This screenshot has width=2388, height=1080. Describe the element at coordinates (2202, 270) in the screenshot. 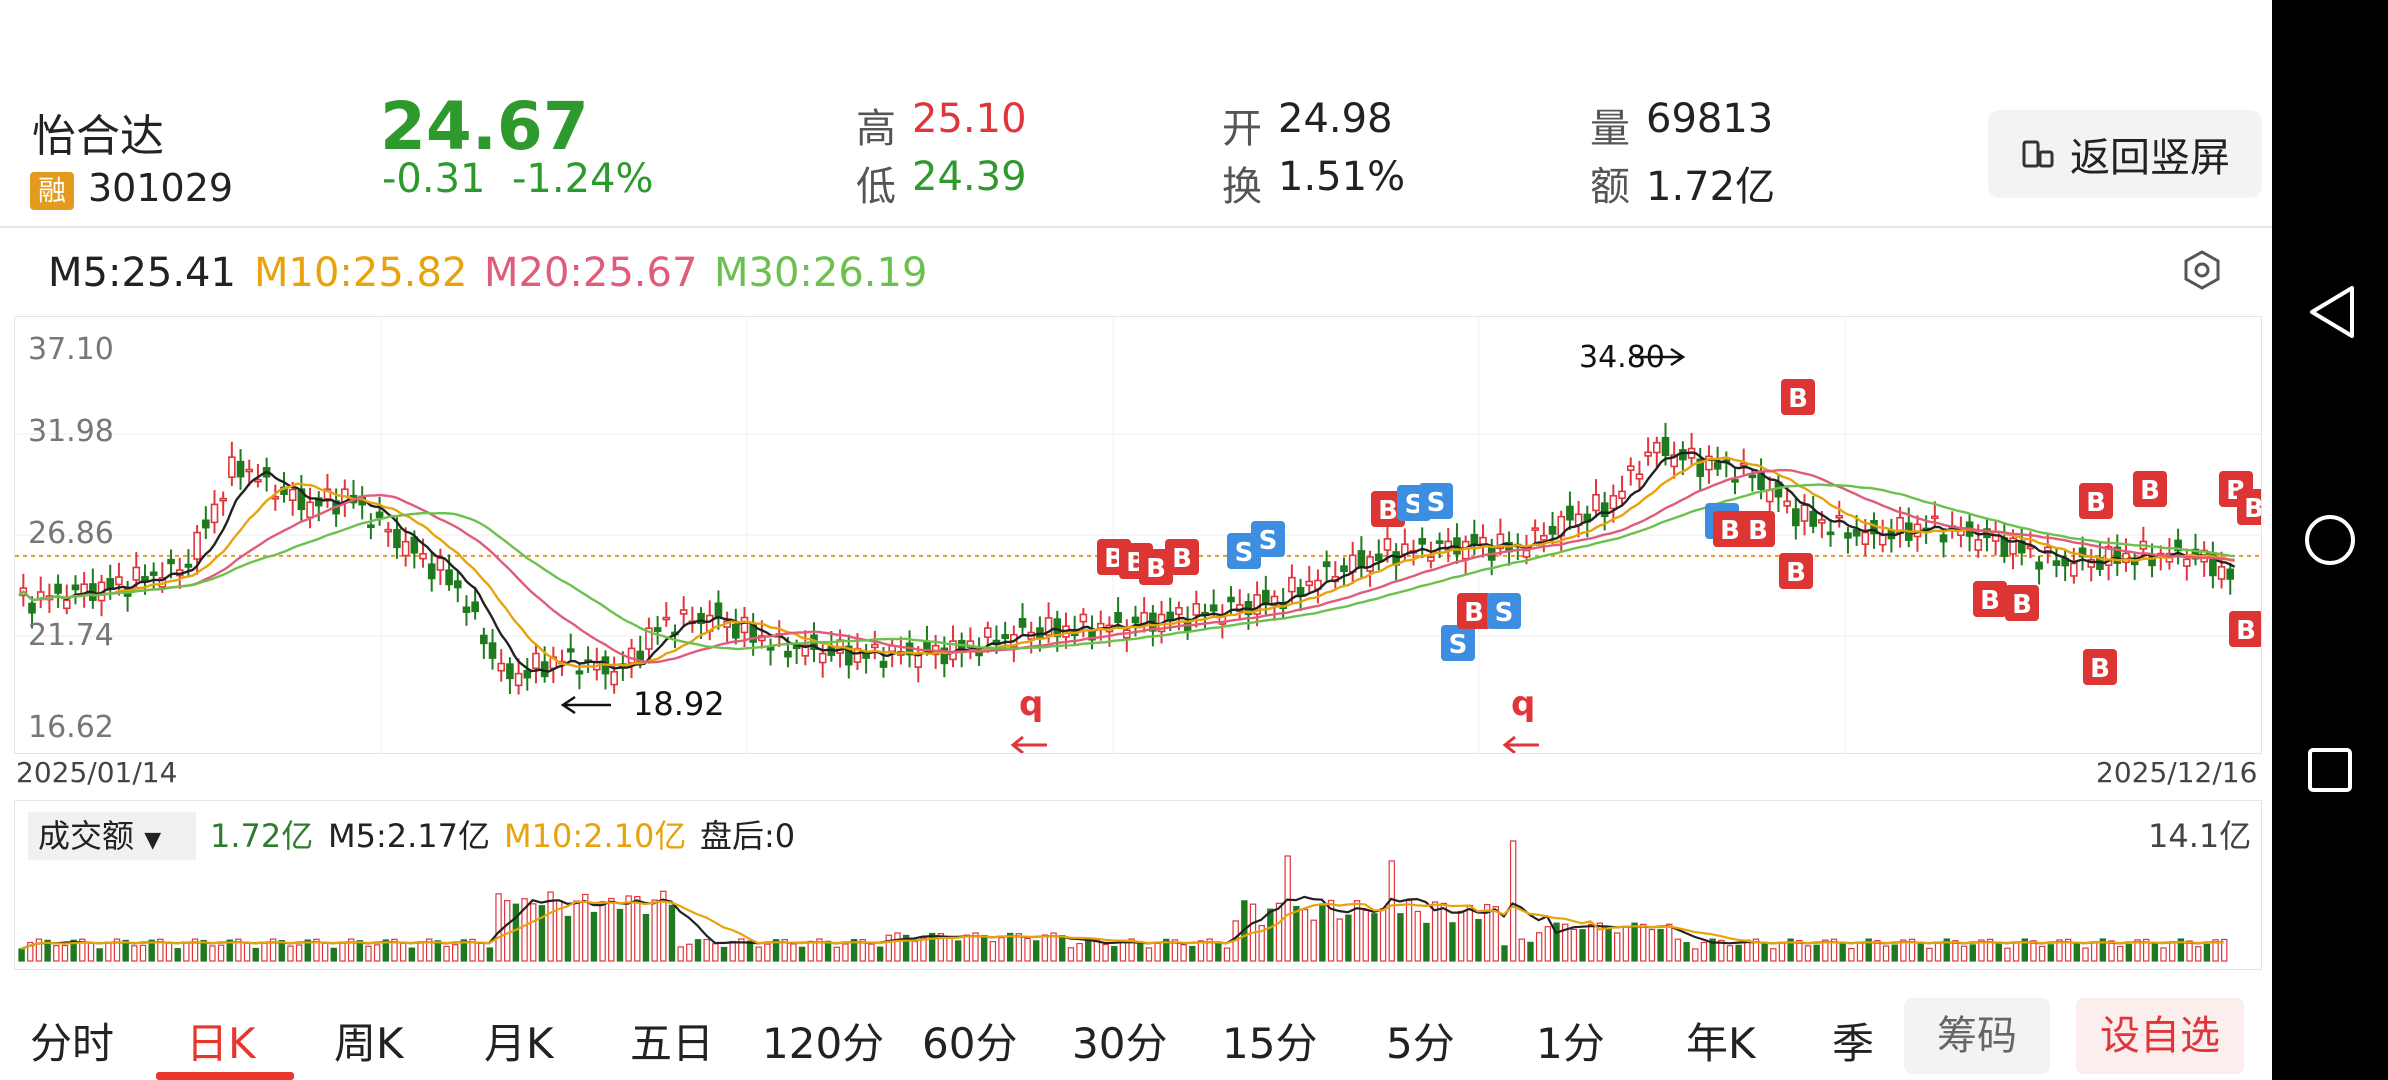

I see `hexagon-settings-icon` at that location.